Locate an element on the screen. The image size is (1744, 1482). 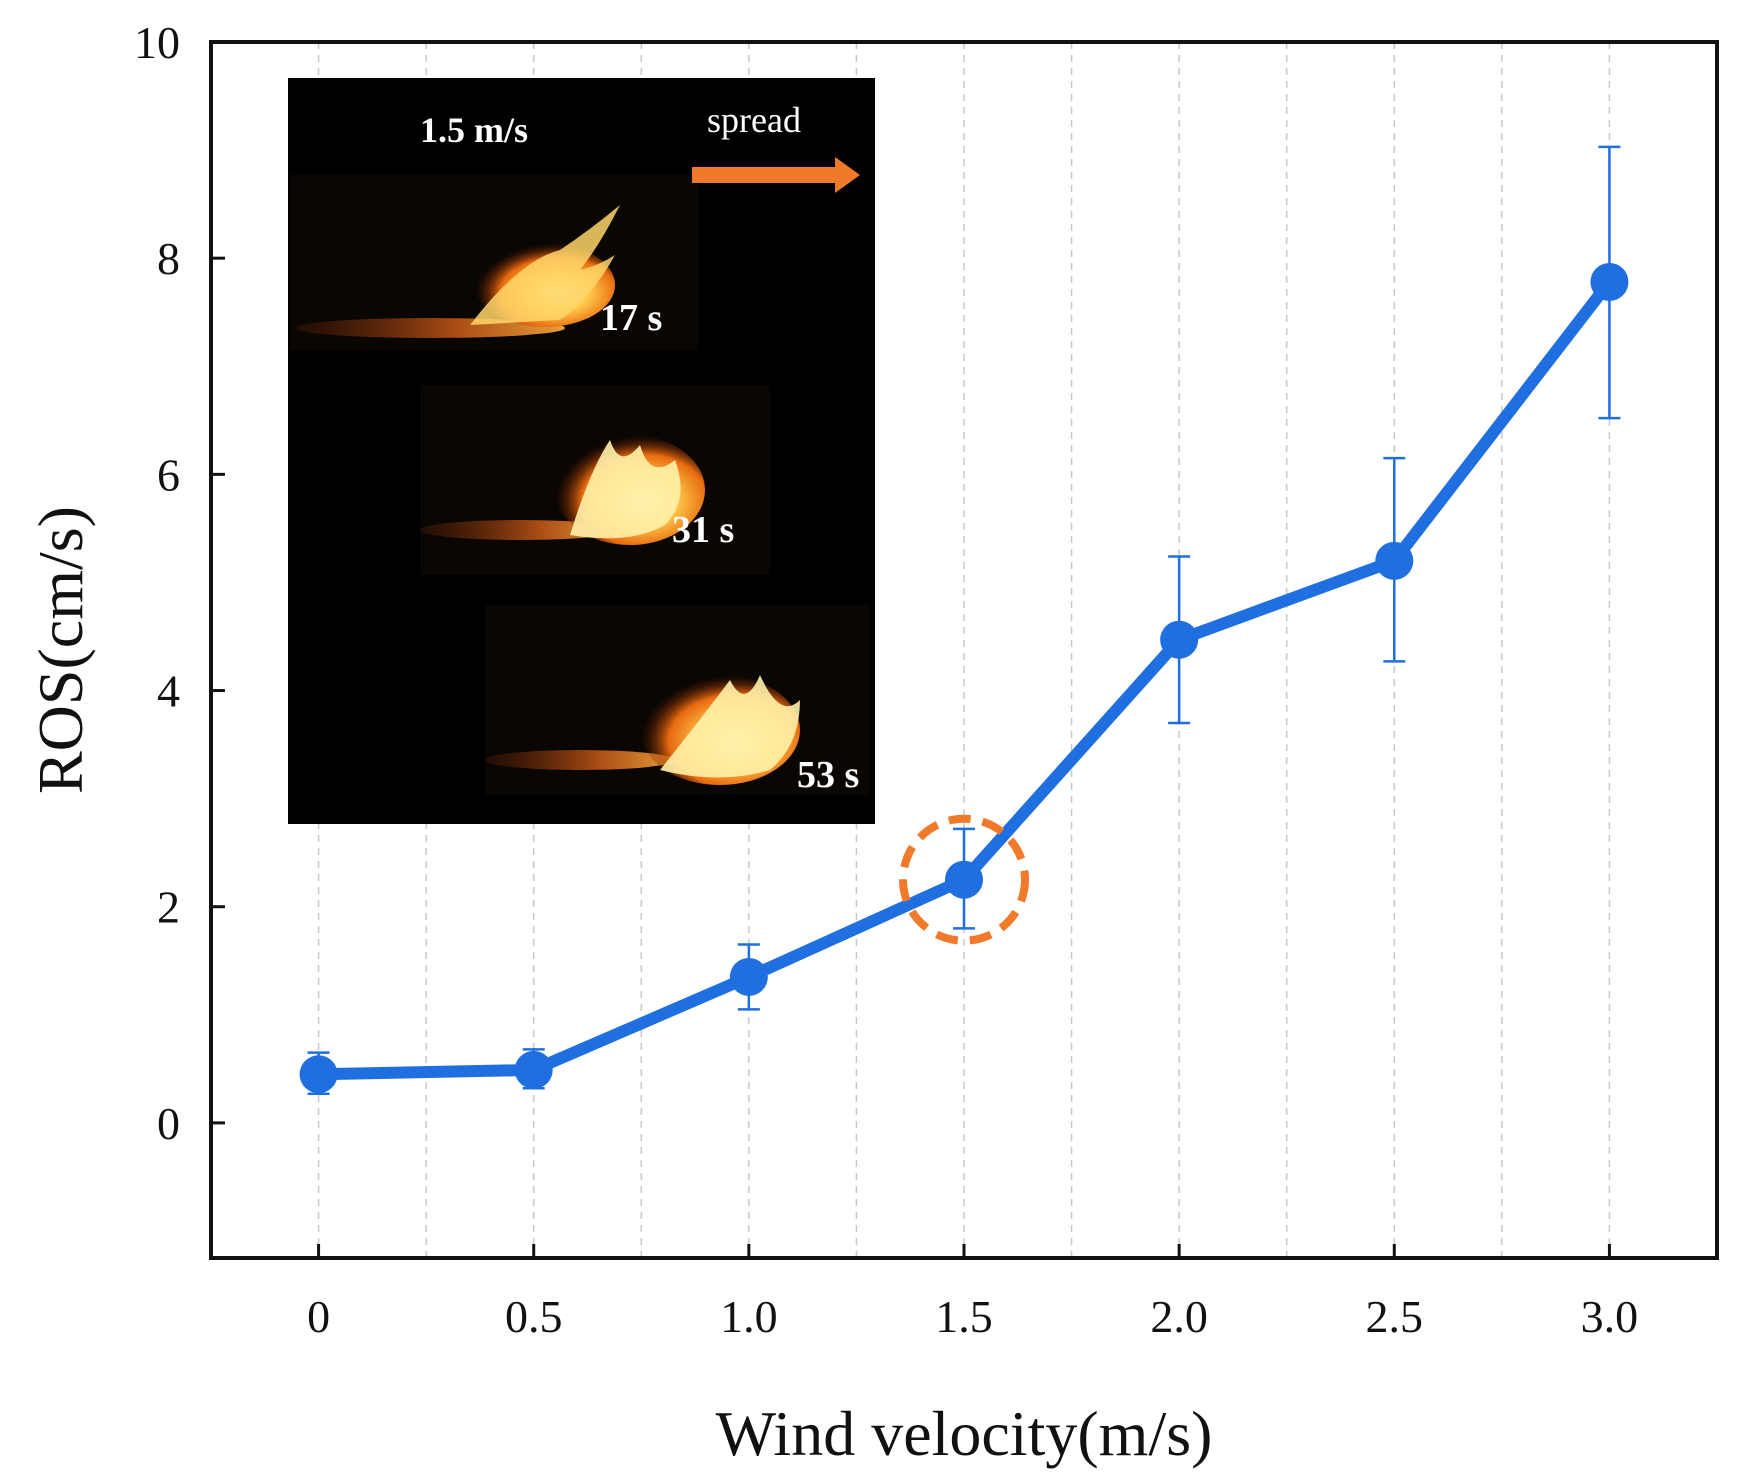
flame-2-picture is located at coordinates (562, 490).